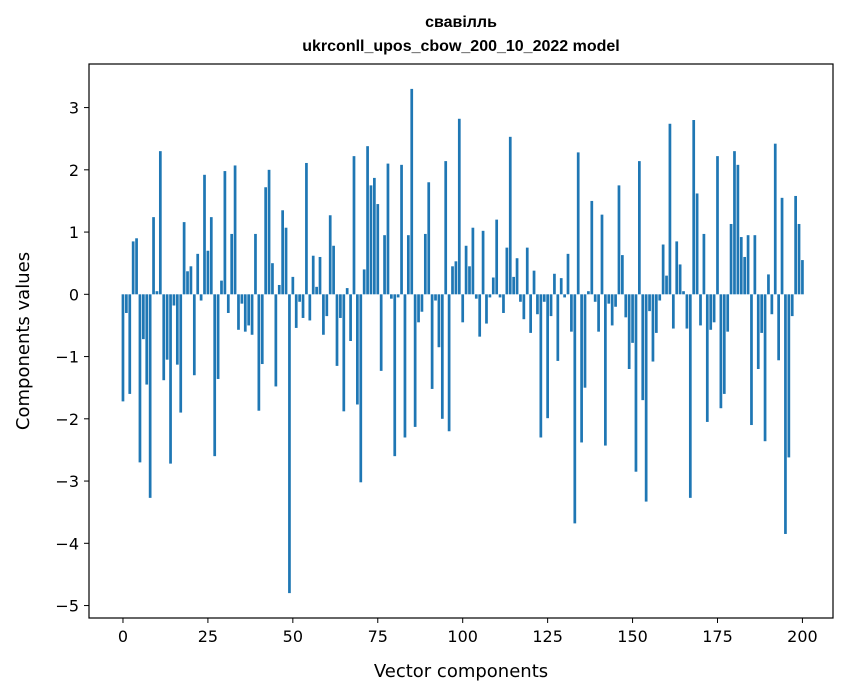 Image resolution: width=847 pixels, height=696 pixels. What do you see at coordinates (293, 636) in the screenshot?
I see `x-tick-label: 50` at bounding box center [293, 636].